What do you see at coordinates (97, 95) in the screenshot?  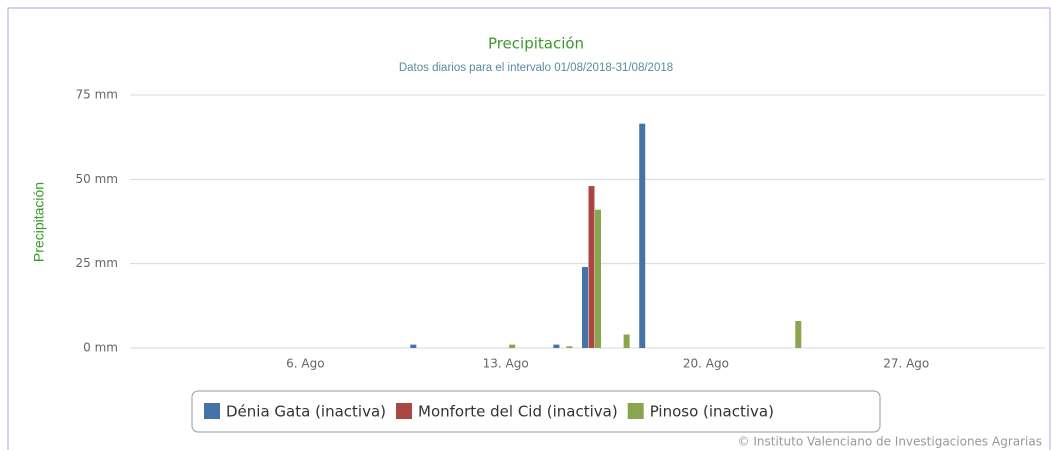 I see `y-tick-label: 75 mm` at bounding box center [97, 95].